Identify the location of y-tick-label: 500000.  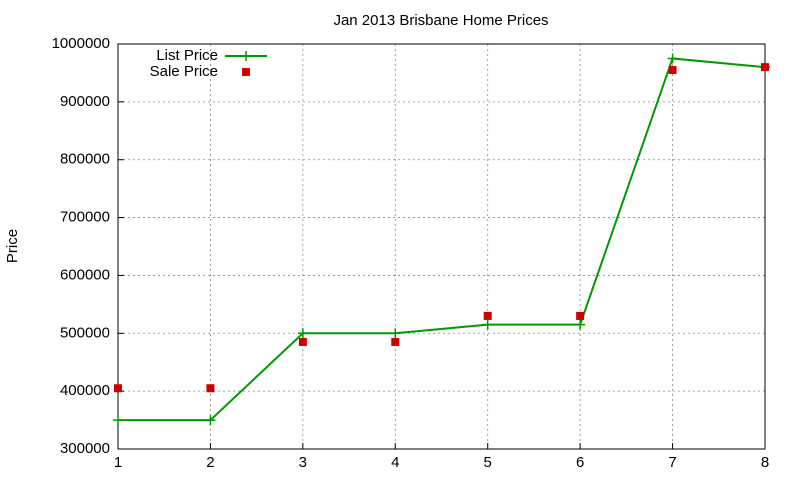
(85, 332).